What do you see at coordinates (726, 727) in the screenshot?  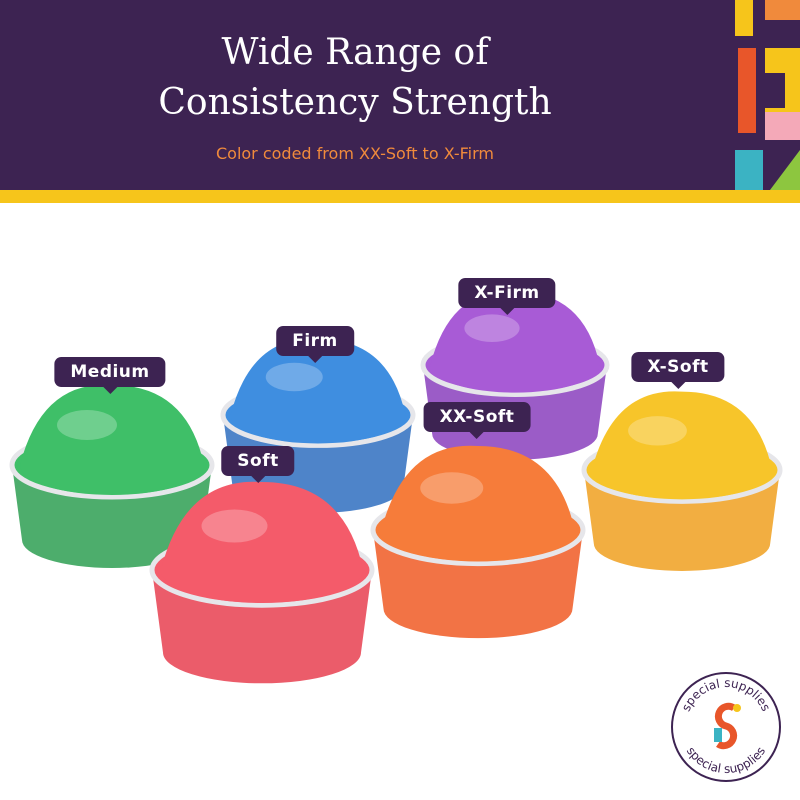 I see `logo: special supplies special supplies` at bounding box center [726, 727].